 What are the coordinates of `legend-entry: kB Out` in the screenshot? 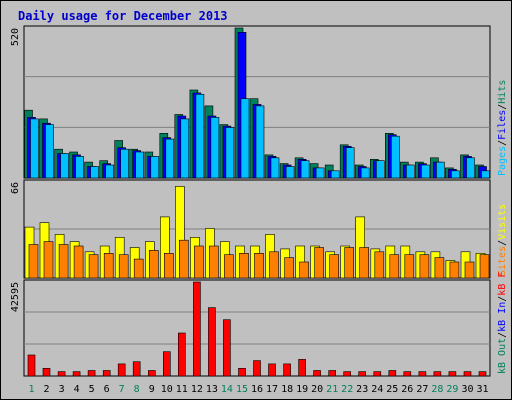 It's located at (502, 356).